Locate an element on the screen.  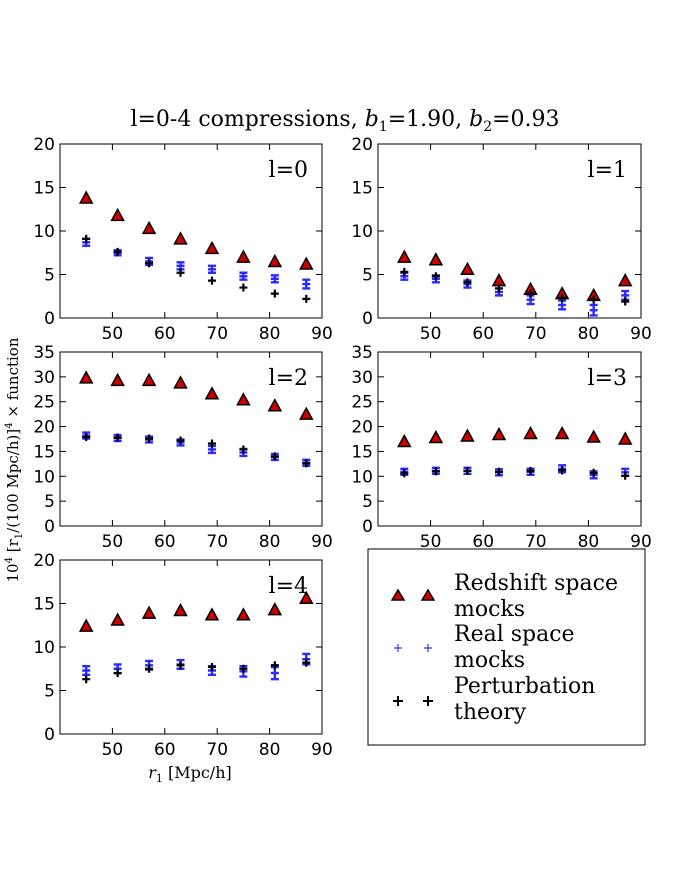
x-tick-label: 50 is located at coordinates (431, 542).